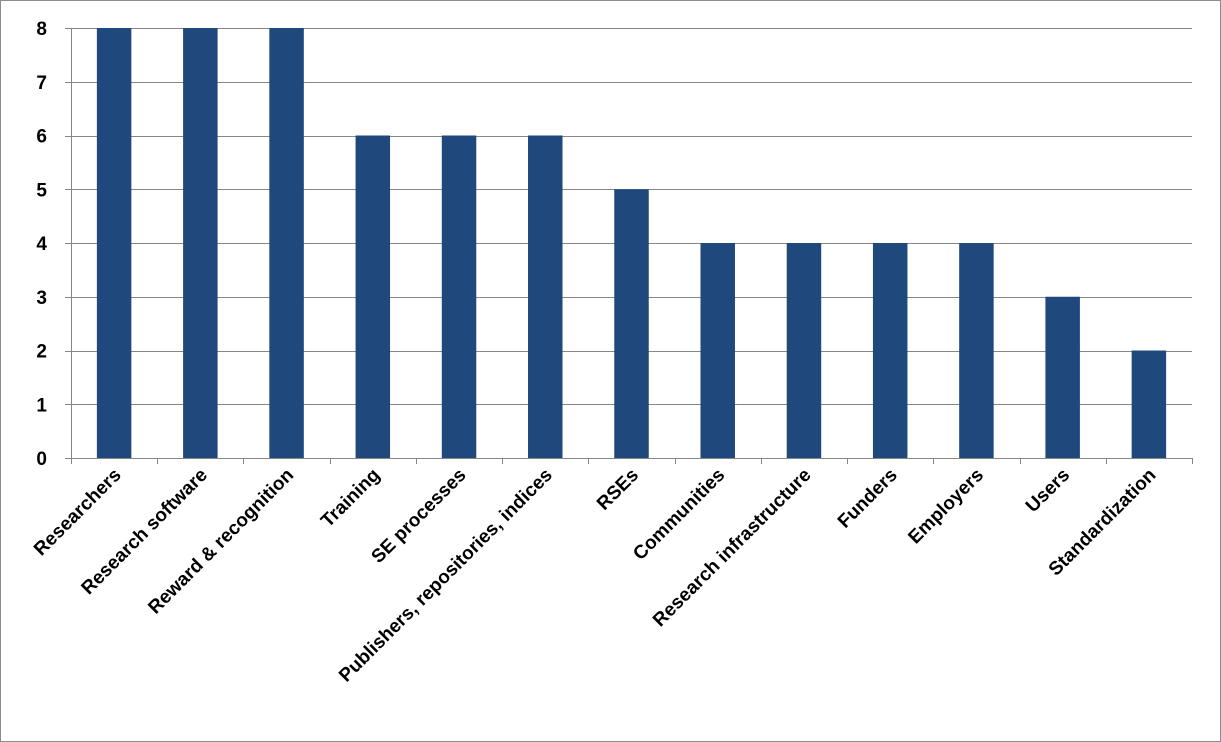 The image size is (1221, 742). Describe the element at coordinates (41, 405) in the screenshot. I see `y-tick-label: 1` at that location.